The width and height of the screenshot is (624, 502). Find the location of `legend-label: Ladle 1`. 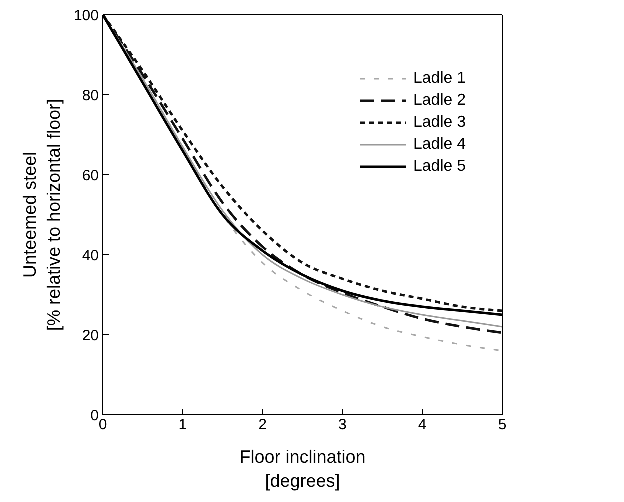

legend-label: Ladle 1 is located at coordinates (440, 79).